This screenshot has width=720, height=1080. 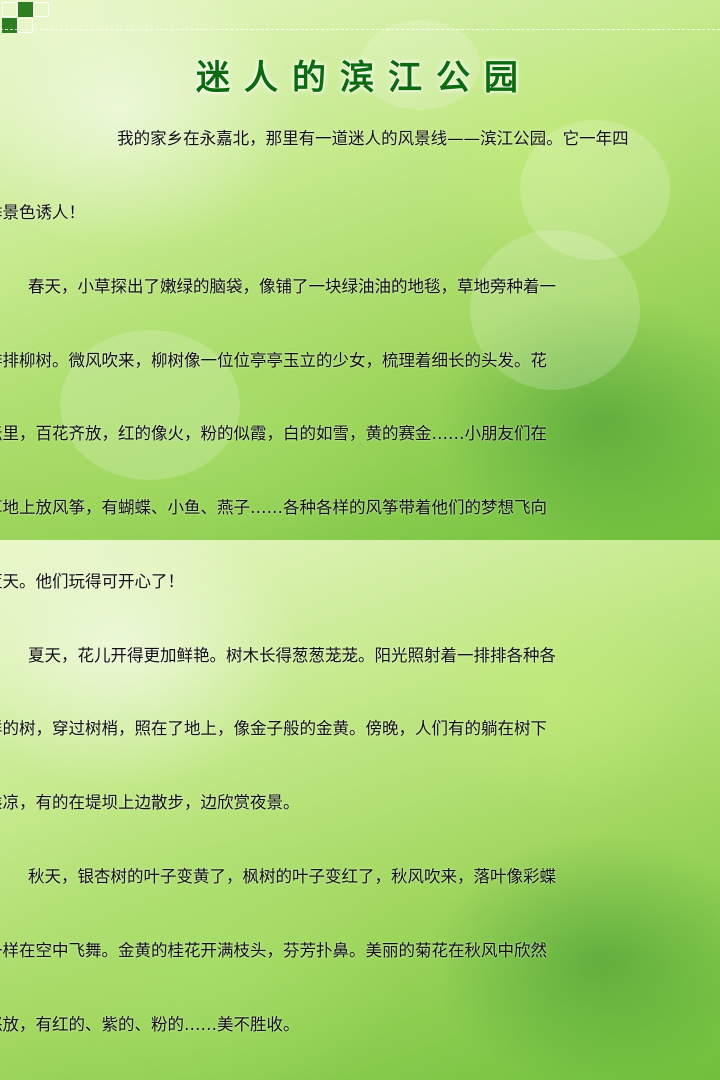 What do you see at coordinates (273, 508) in the screenshot?
I see `text-line: 草地上放风筝，有蝴蝶、小鱼、燕子……各种各样的风筝带着他们的梦想飞向` at bounding box center [273, 508].